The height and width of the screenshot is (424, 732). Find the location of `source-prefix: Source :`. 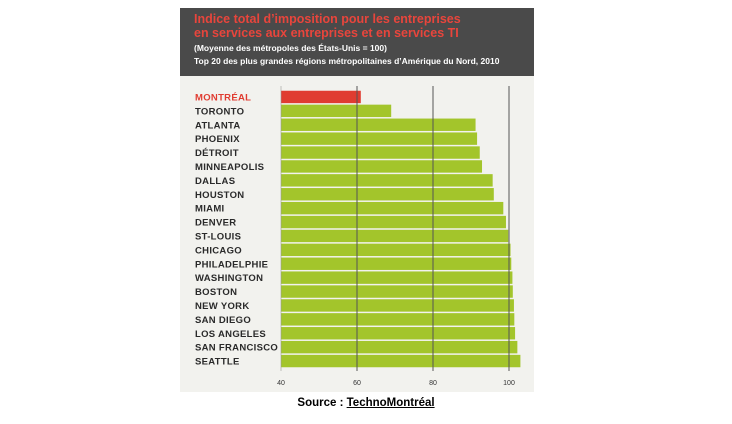

source-prefix: Source : is located at coordinates (322, 403).